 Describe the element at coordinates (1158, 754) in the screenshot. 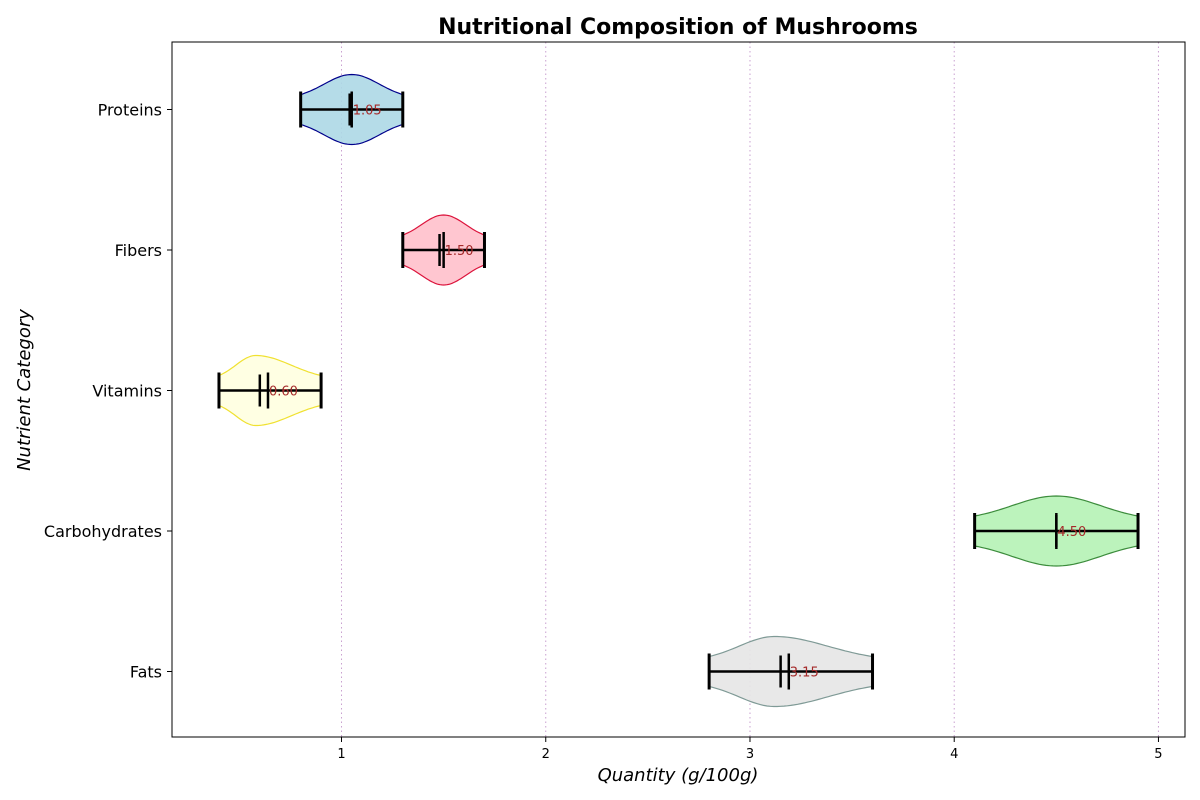

I see `x-tick-label: 5` at that location.